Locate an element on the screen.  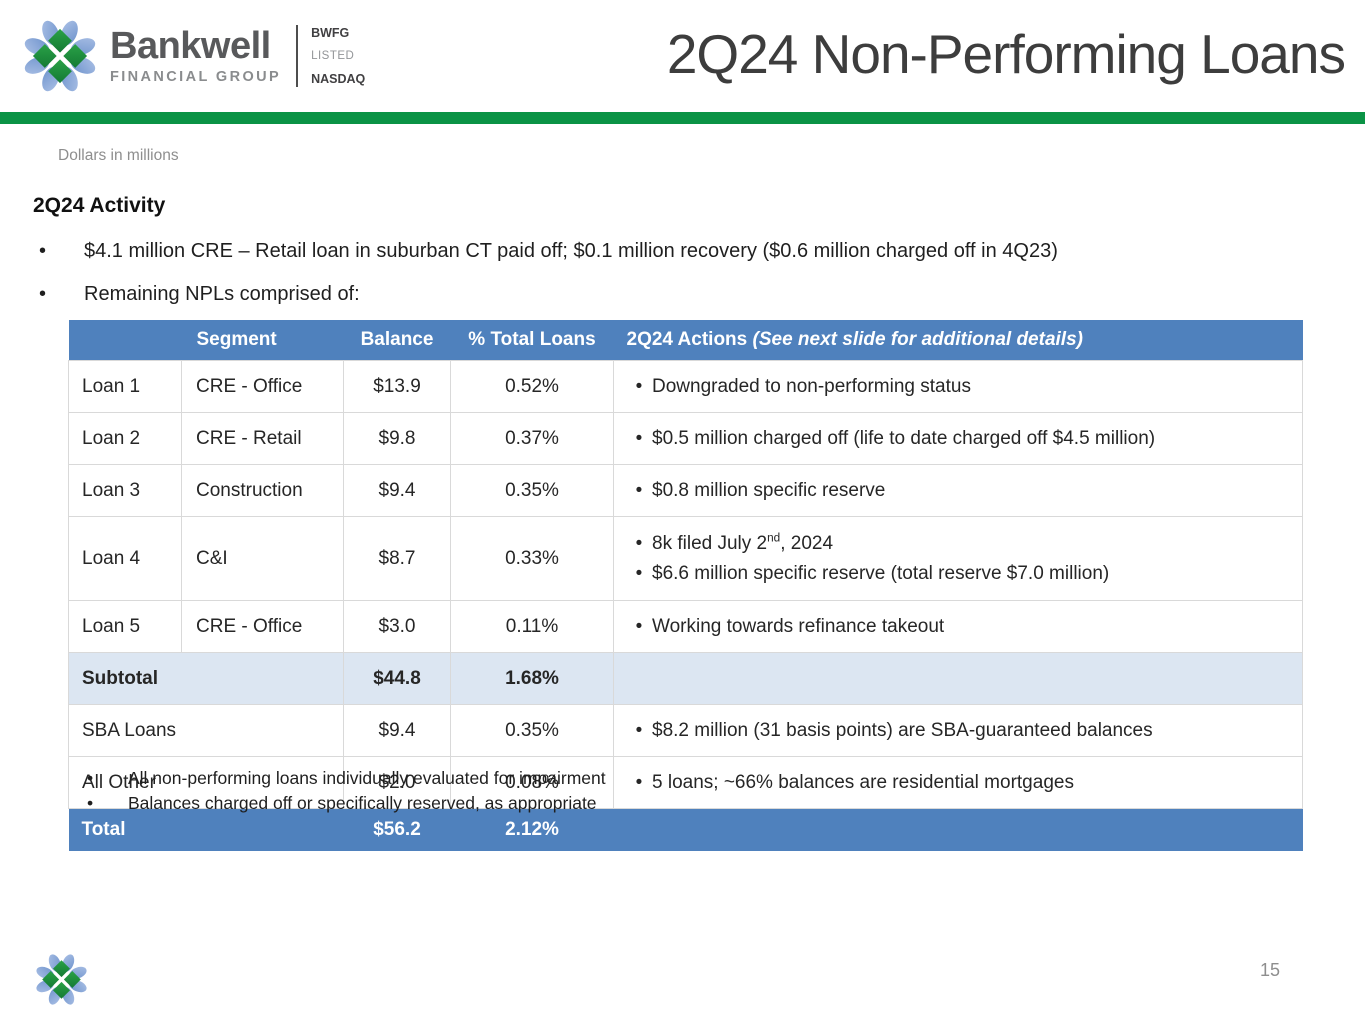
actions-cell: Working towards refinance takeout is located at coordinates (958, 626).